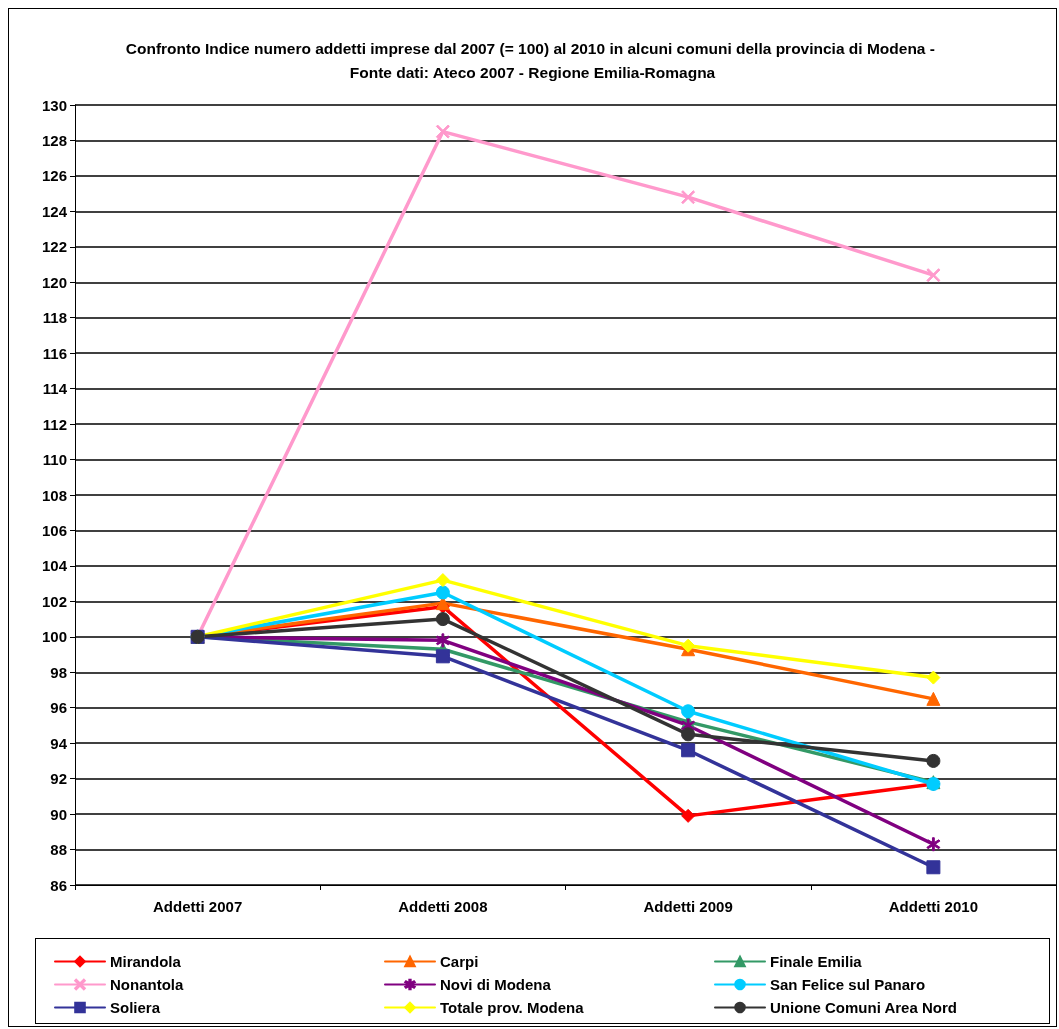  What do you see at coordinates (58, 672) in the screenshot?
I see `y-tick-label: 98` at bounding box center [58, 672].